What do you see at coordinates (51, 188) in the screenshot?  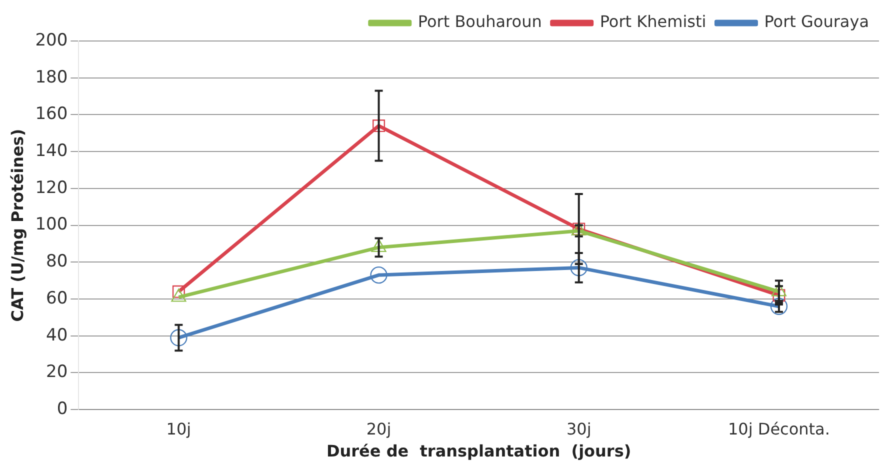 I see `y-tick-label: 120` at bounding box center [51, 188].